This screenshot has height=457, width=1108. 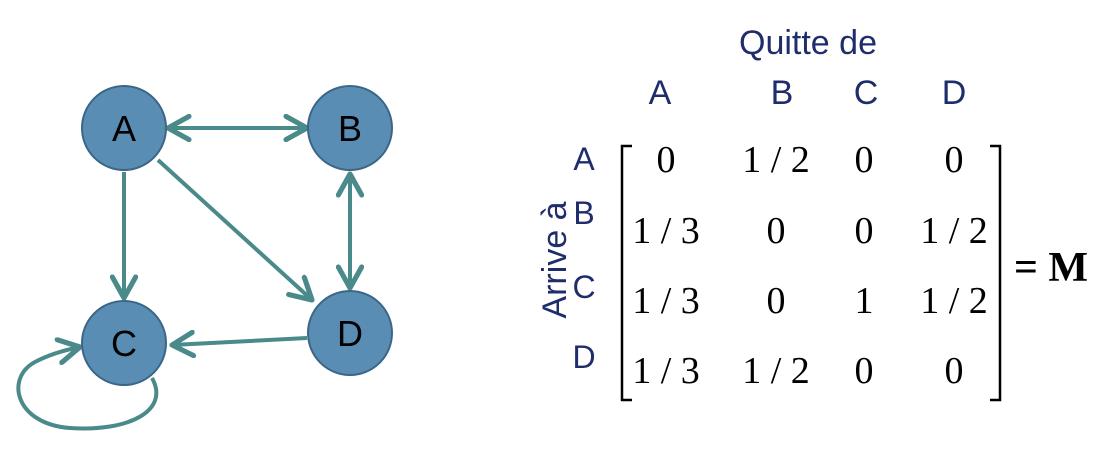 I want to click on edge-a-d, so click(x=234, y=229).